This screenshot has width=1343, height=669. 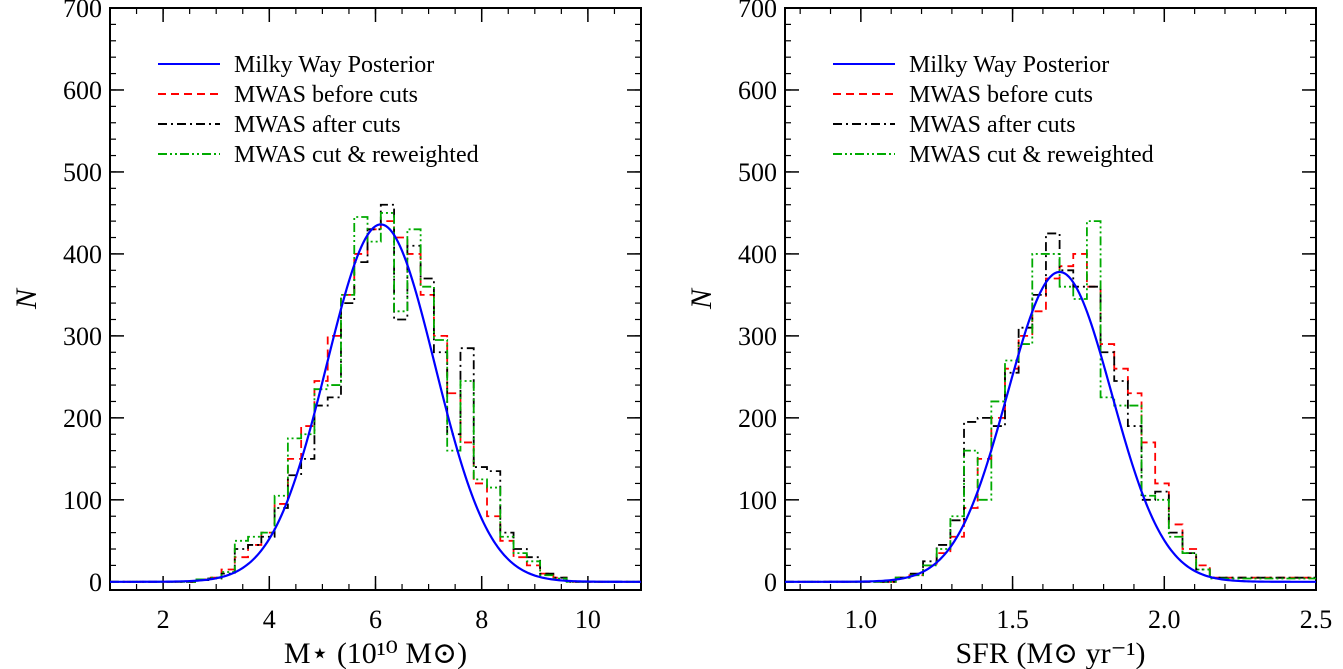 What do you see at coordinates (757, 254) in the screenshot?
I see `sfr-y-tick-label: 400` at bounding box center [757, 254].